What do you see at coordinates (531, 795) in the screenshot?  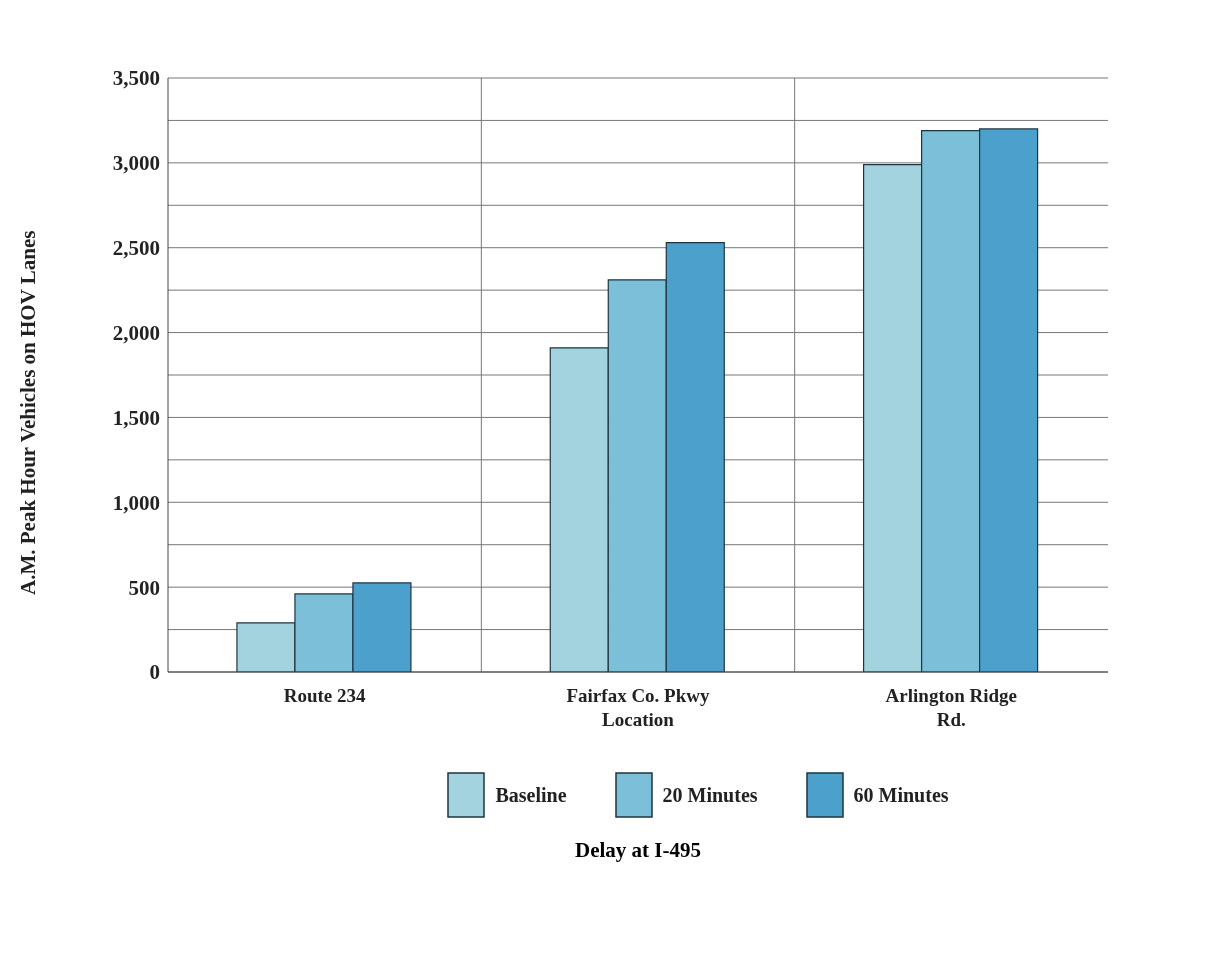 I see `legend-label: Baseline` at bounding box center [531, 795].